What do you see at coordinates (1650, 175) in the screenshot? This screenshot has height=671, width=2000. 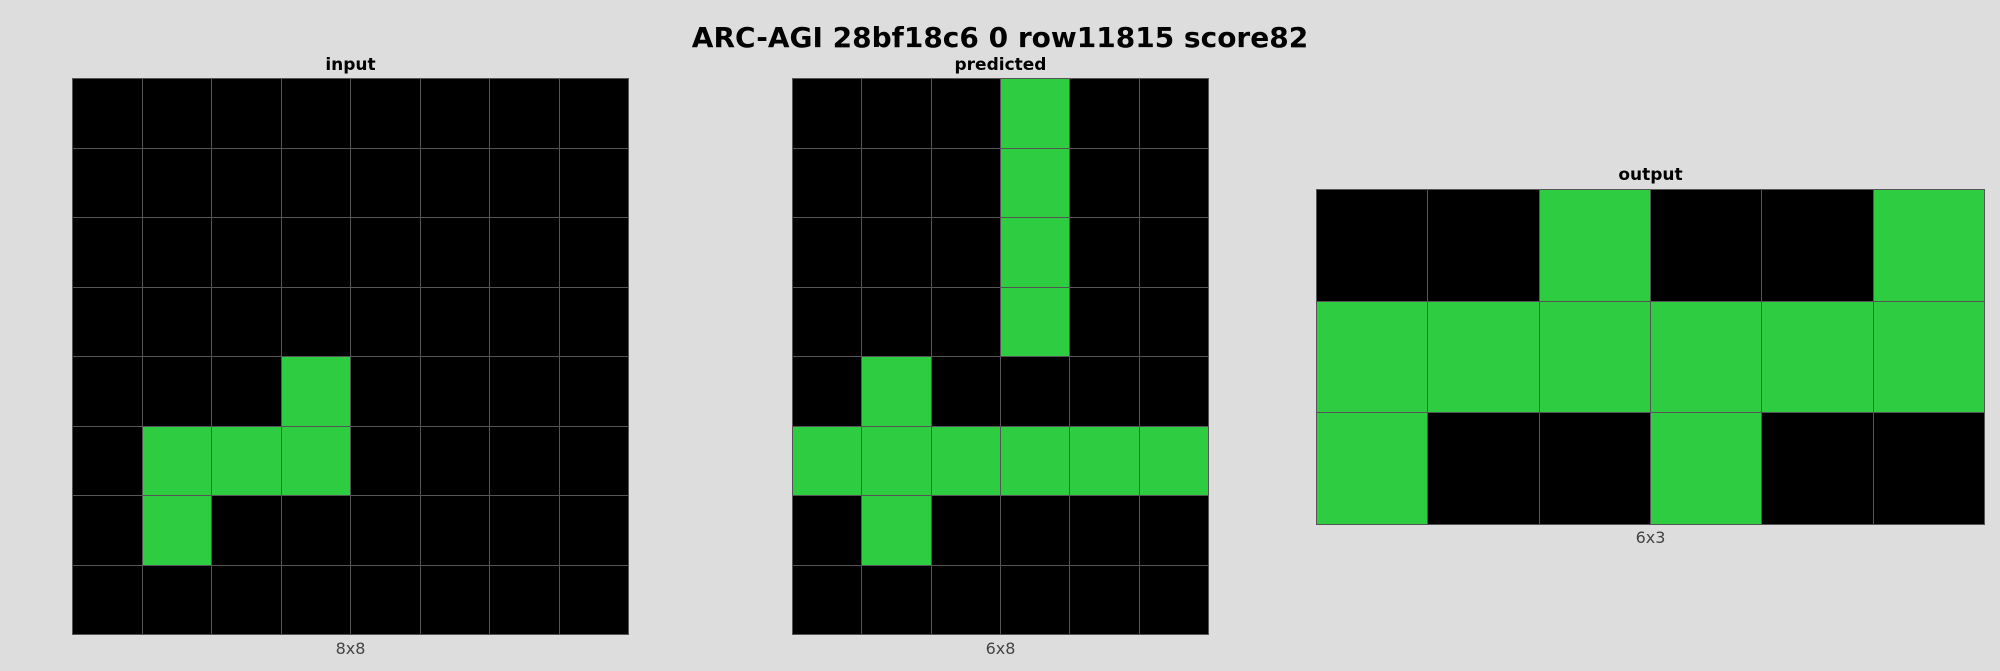 I see `output-title: output` at bounding box center [1650, 175].